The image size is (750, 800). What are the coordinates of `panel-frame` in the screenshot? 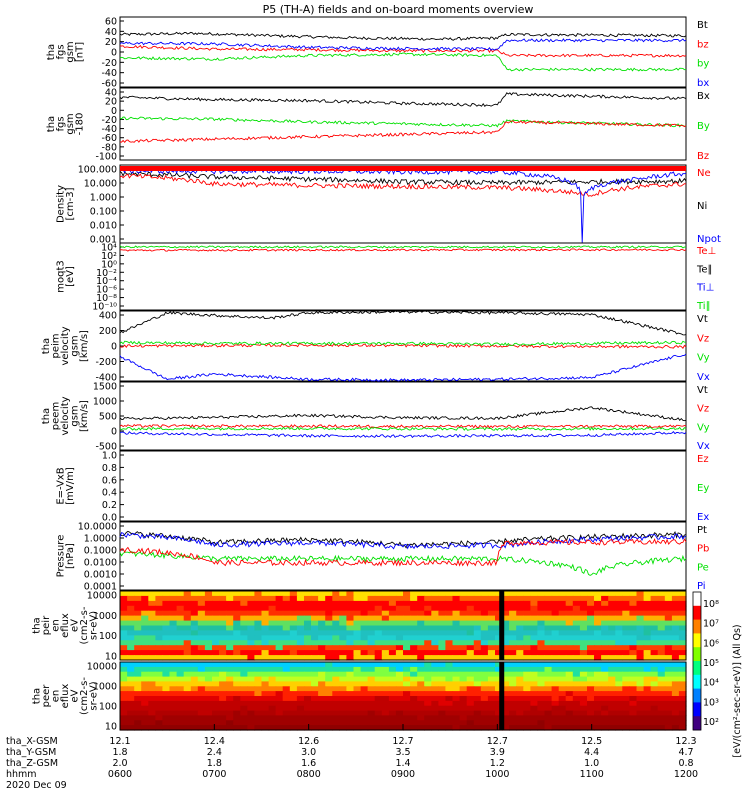 It's located at (403, 486).